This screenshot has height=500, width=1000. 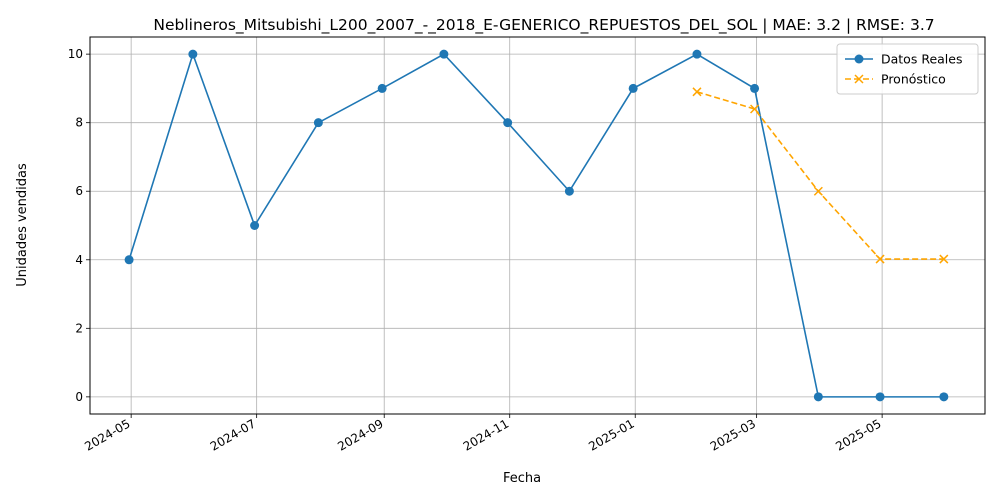 I want to click on y-tick-label: 4, so click(x=79, y=260).